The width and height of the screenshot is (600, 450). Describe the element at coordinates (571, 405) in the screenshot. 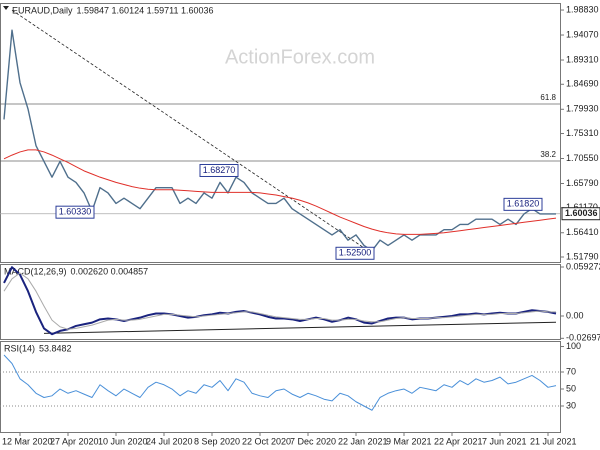

I see `y-tick-label: 30` at that location.